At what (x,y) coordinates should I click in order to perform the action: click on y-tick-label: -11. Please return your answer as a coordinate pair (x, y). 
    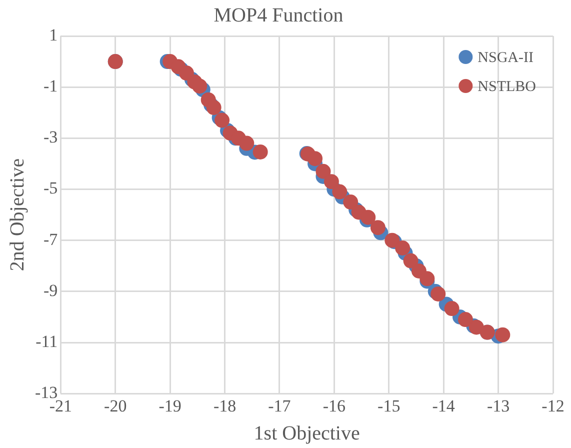
    Looking at the image, I should click on (47, 341).